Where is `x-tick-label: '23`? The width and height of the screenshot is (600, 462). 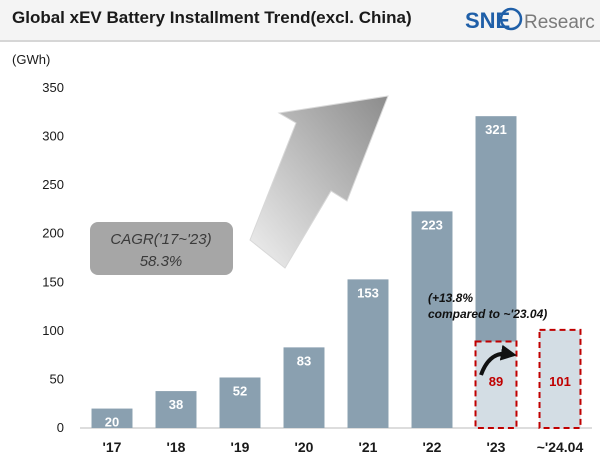
x-tick-label: '23 is located at coordinates (496, 447).